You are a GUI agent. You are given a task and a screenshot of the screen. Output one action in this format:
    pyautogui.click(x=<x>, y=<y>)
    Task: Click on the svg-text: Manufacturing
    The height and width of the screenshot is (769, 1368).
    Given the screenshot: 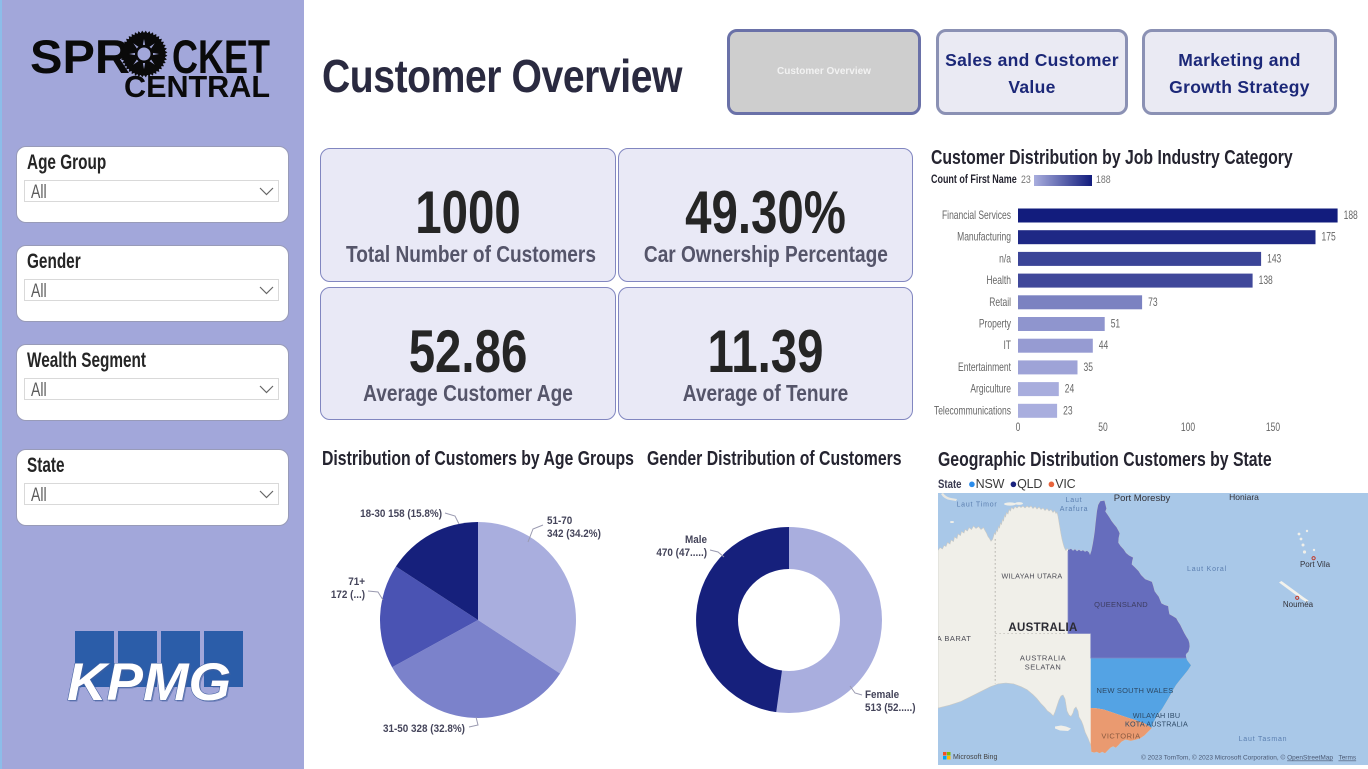 What is the action you would take?
    pyautogui.click(x=984, y=238)
    